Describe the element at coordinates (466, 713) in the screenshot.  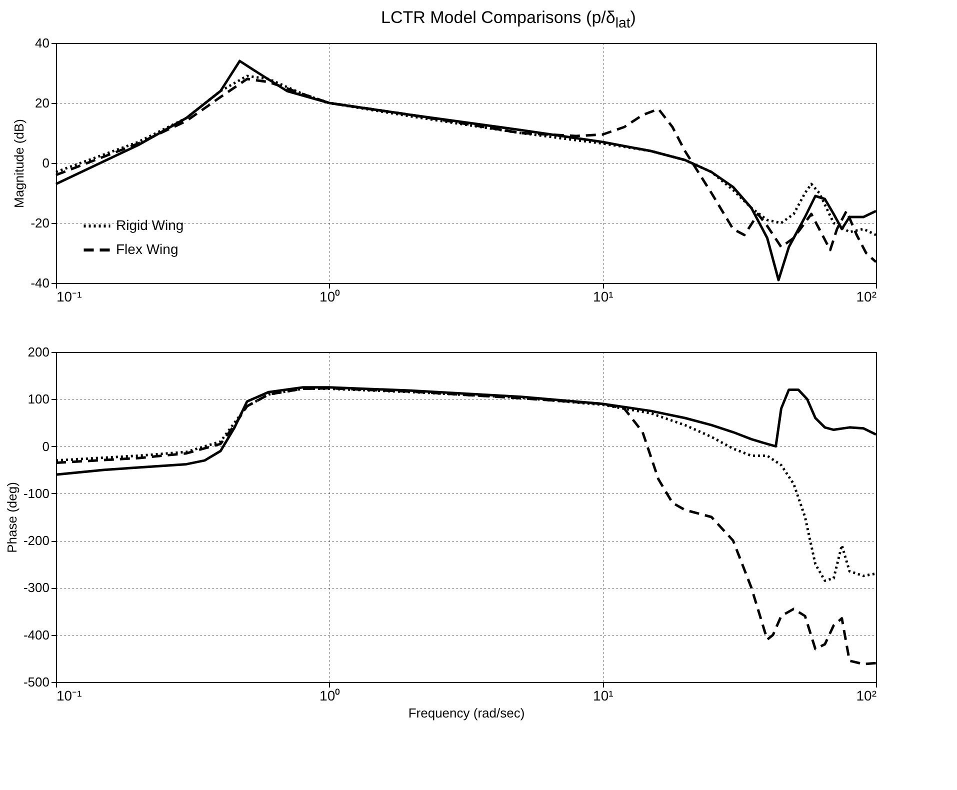
I see `x-axis-title: Frequency (rad/sec)` at that location.